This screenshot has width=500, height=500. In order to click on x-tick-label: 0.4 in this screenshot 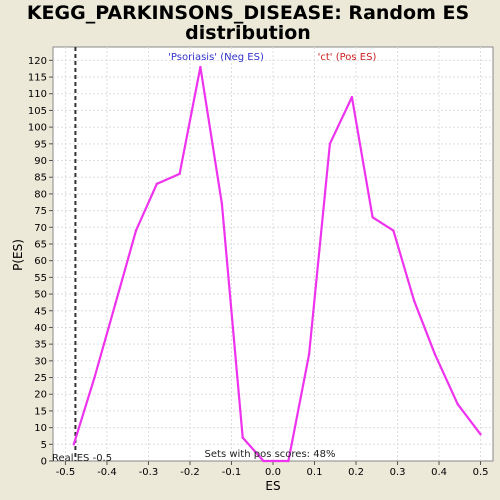, I will do `click(439, 472)`.